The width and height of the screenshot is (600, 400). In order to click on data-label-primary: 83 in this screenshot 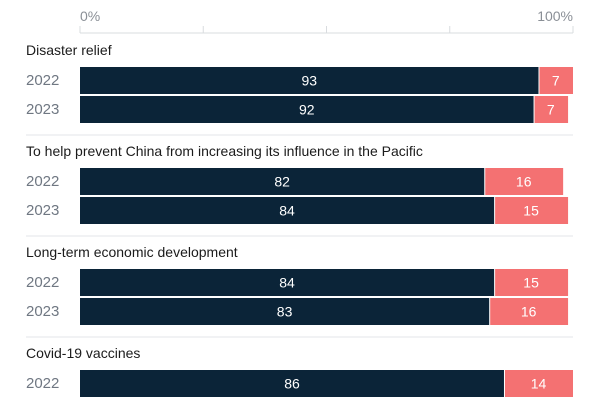, I will do `click(285, 312)`.